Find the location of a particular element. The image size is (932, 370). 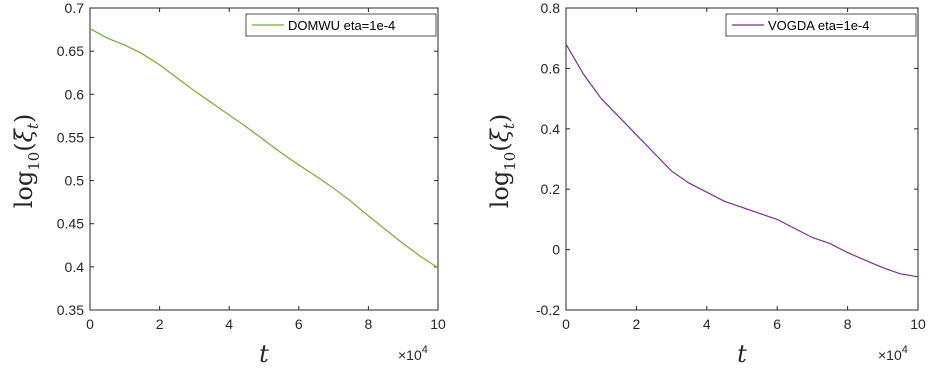

legend-label: VOGDA eta=1e-4 is located at coordinates (819, 25).